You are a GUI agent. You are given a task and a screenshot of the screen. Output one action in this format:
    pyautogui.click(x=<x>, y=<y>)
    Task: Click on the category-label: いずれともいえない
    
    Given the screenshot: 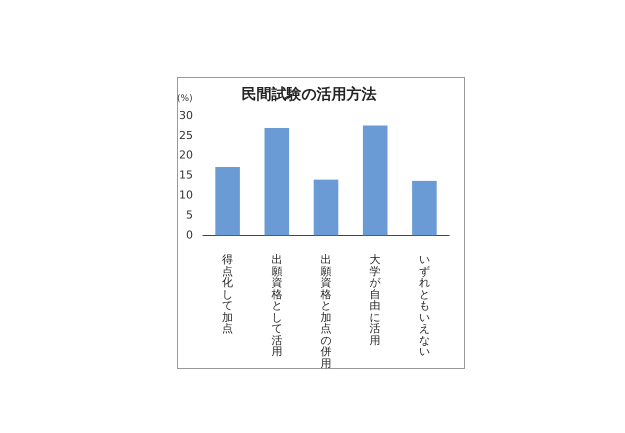 What is the action you would take?
    pyautogui.click(x=424, y=305)
    